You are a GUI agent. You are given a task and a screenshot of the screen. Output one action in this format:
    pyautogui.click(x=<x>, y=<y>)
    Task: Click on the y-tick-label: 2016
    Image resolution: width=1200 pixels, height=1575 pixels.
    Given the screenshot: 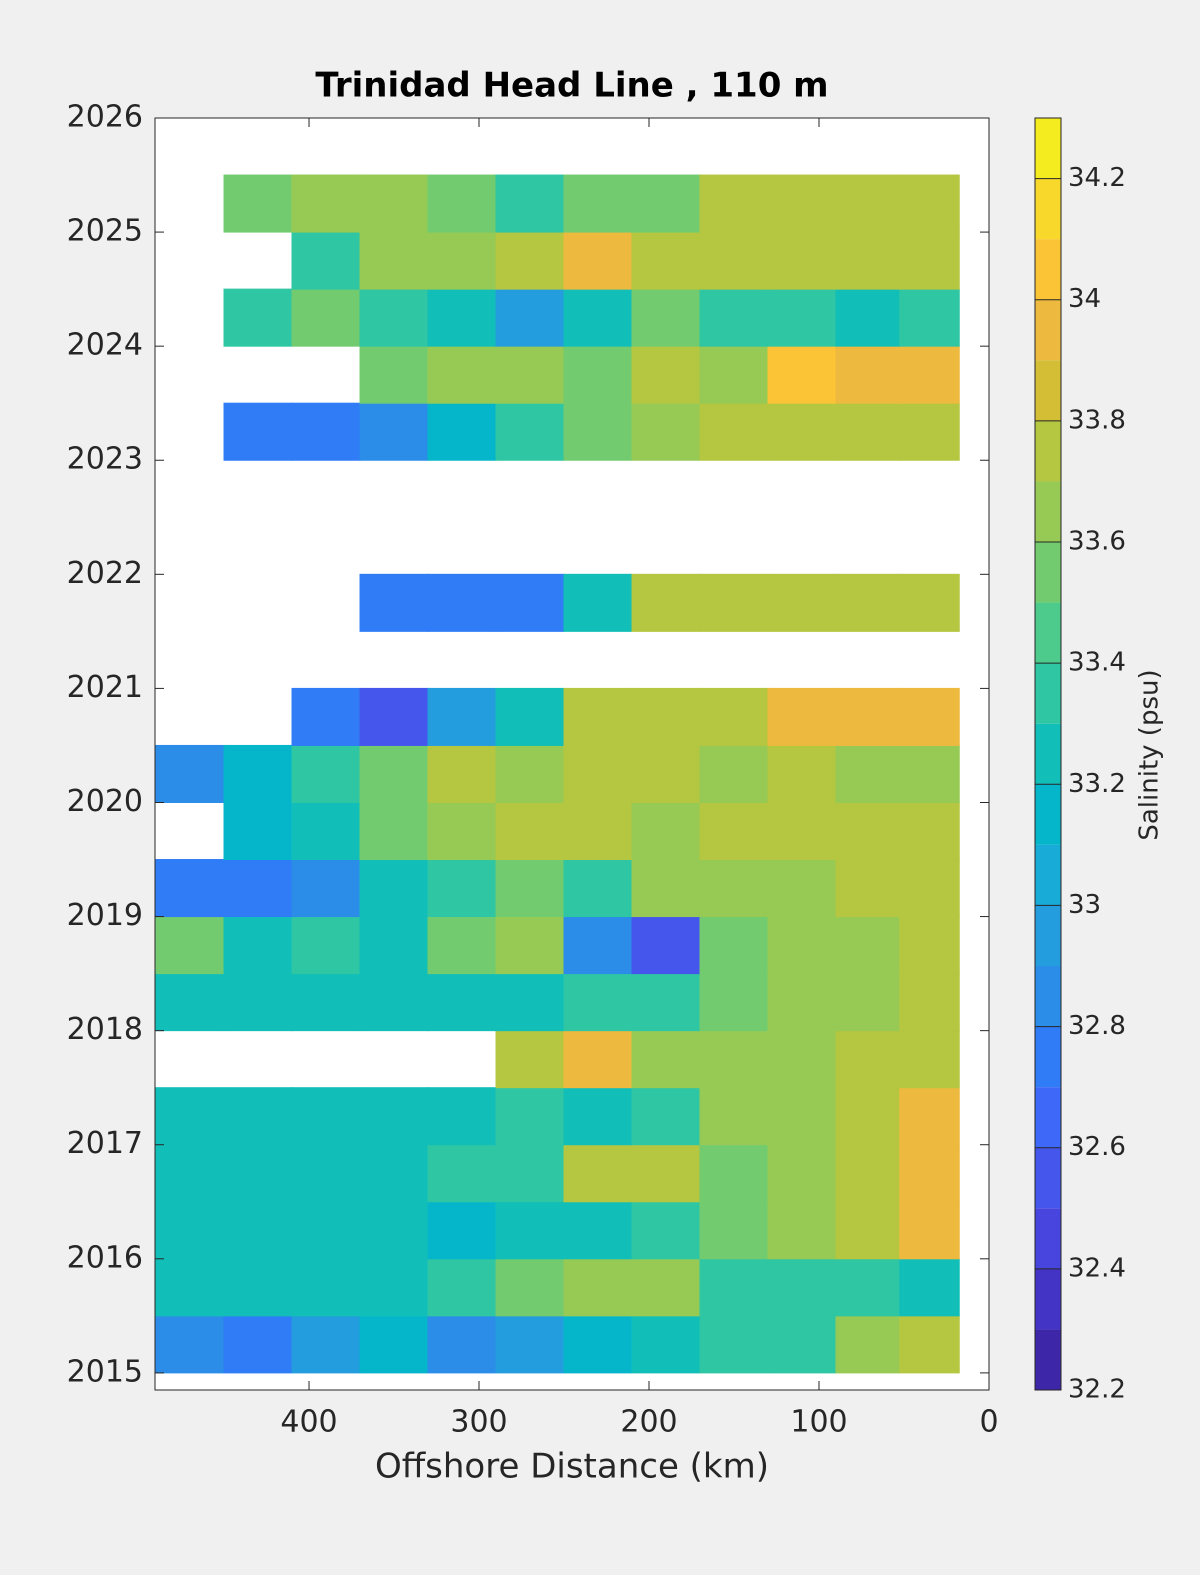 What is the action you would take?
    pyautogui.click(x=105, y=1257)
    